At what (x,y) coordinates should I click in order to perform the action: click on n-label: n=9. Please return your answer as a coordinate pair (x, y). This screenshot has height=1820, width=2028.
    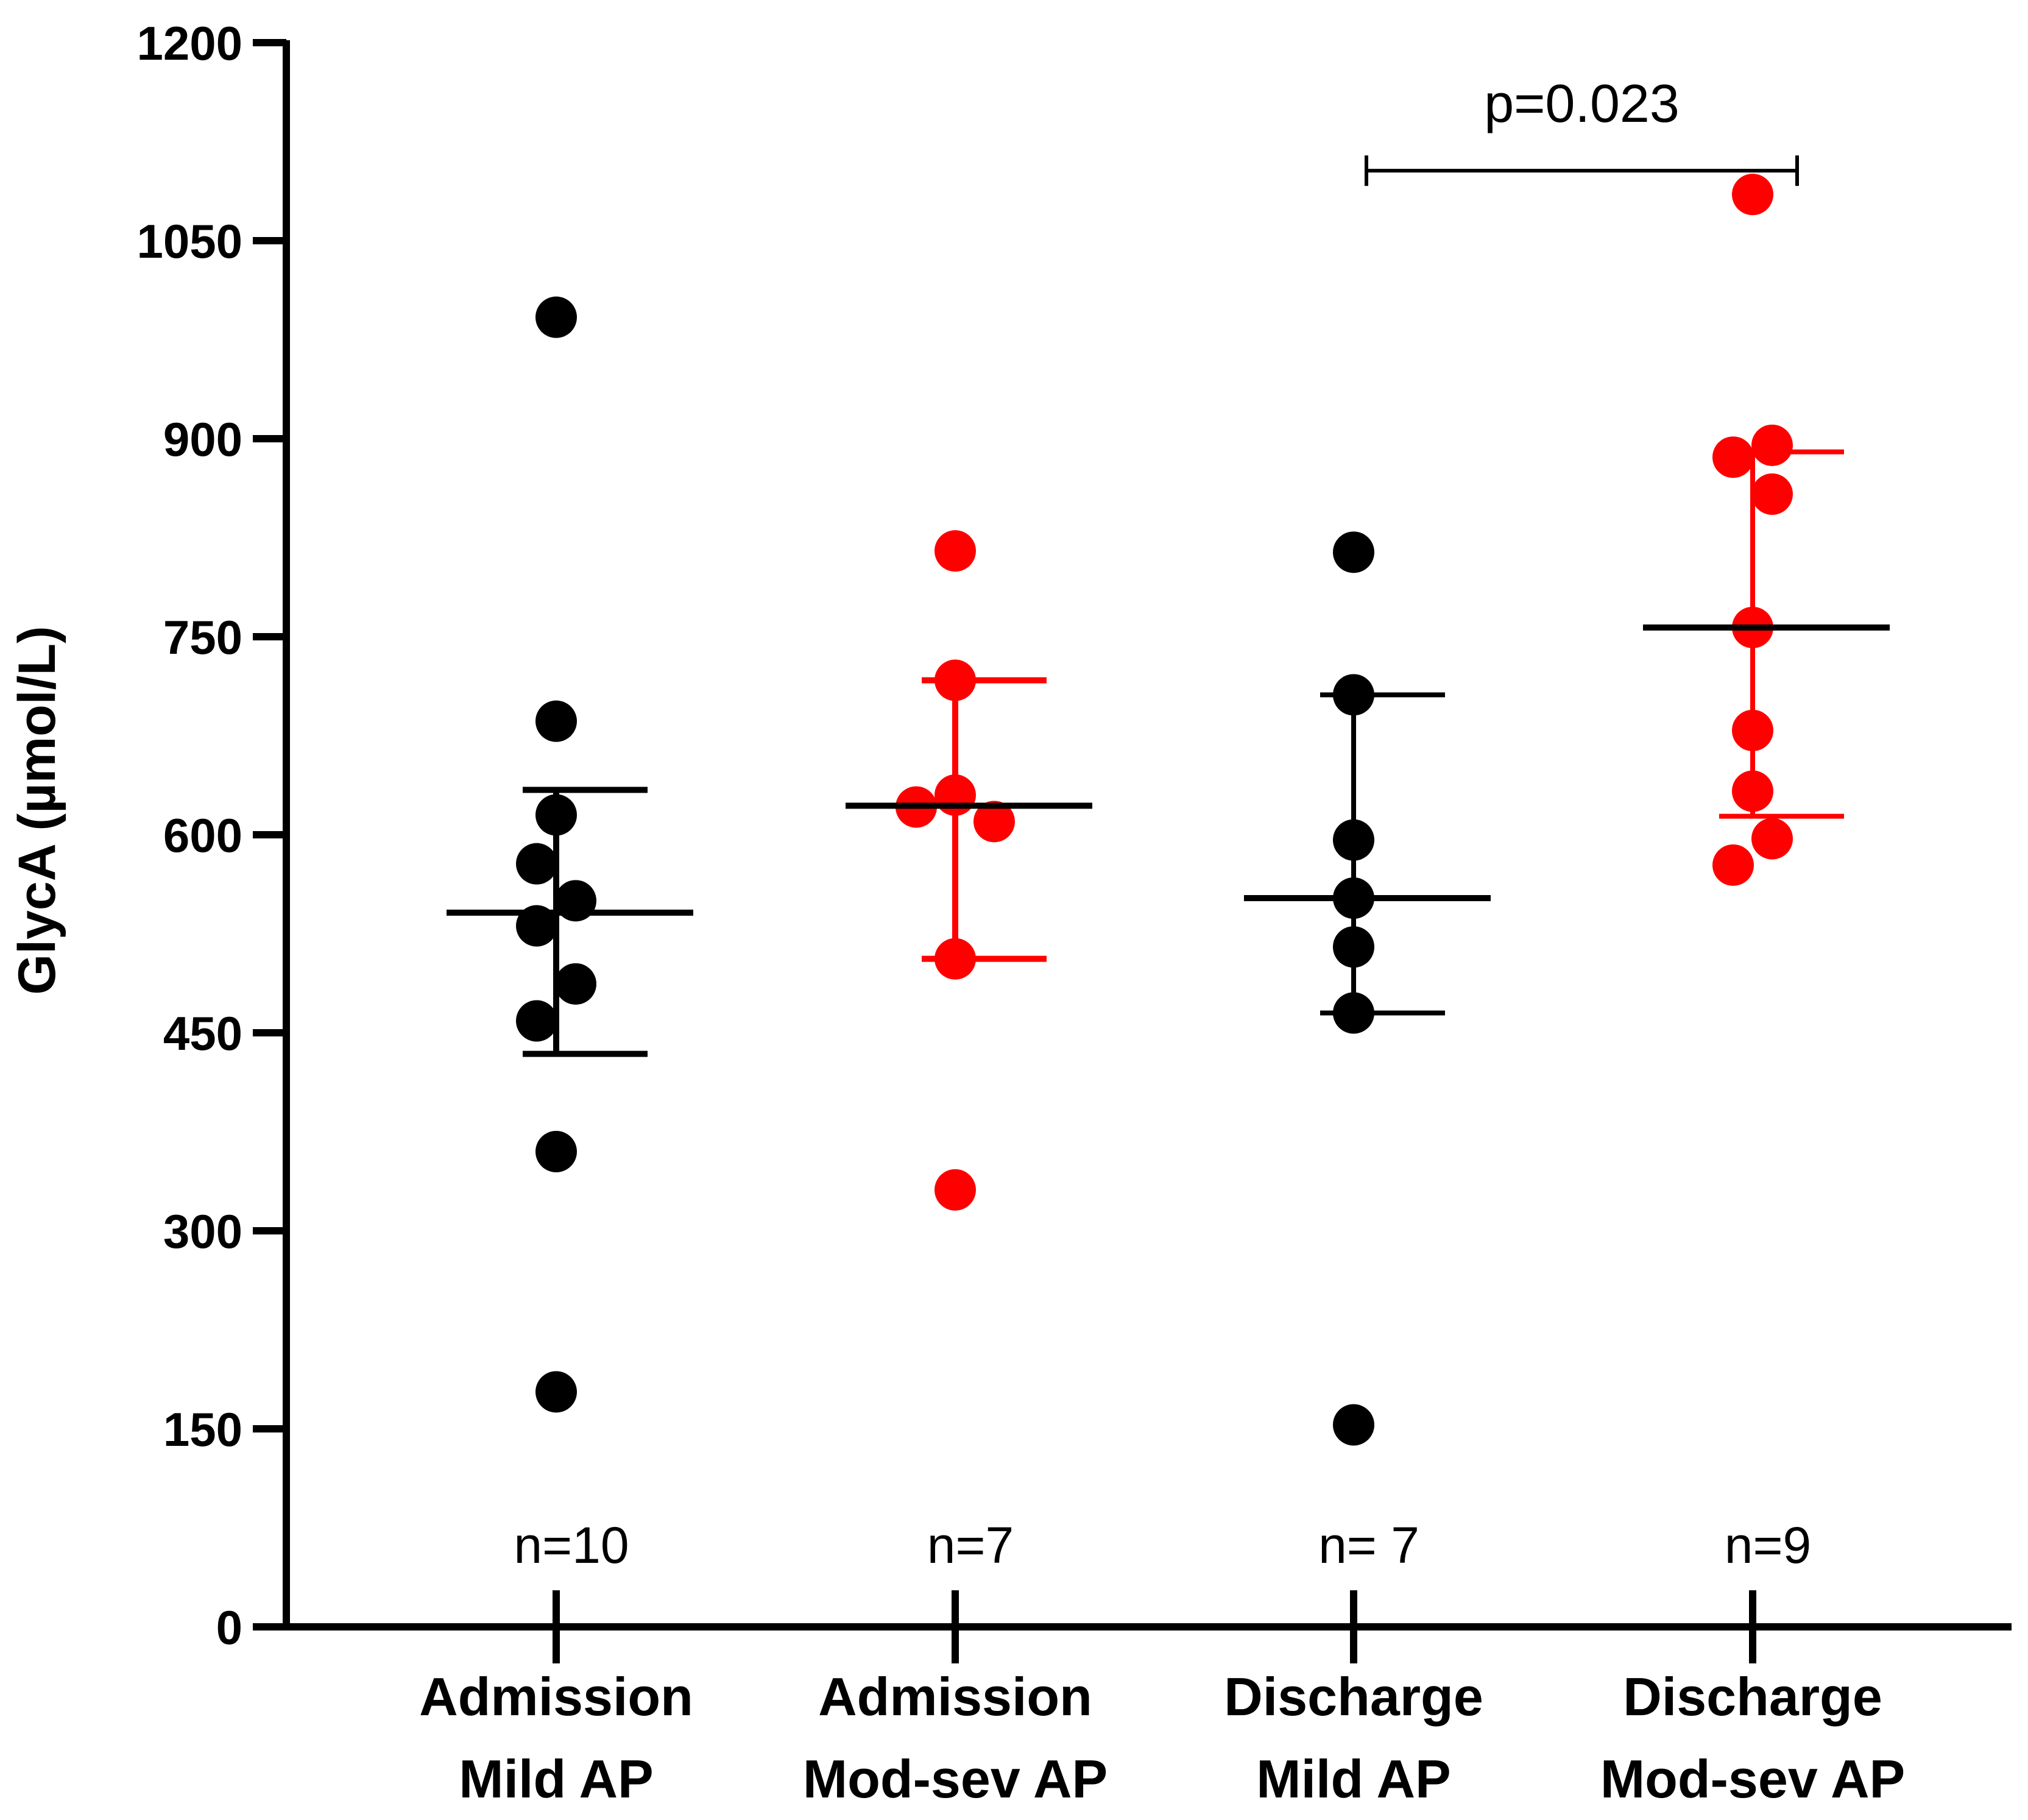
    Looking at the image, I should click on (1768, 1545).